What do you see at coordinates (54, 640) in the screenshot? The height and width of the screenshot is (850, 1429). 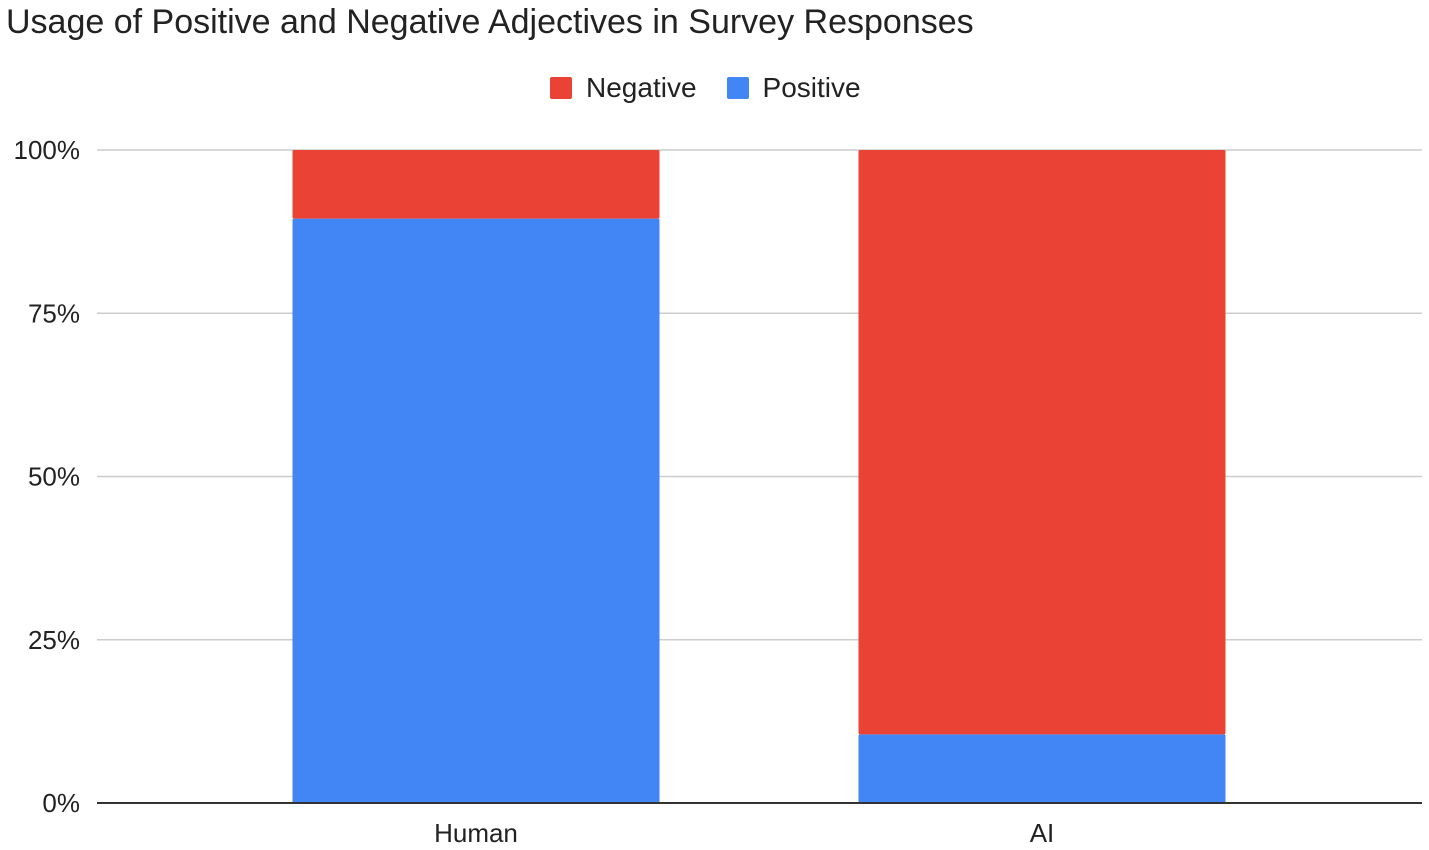 I see `y-tick-label: 25%` at bounding box center [54, 640].